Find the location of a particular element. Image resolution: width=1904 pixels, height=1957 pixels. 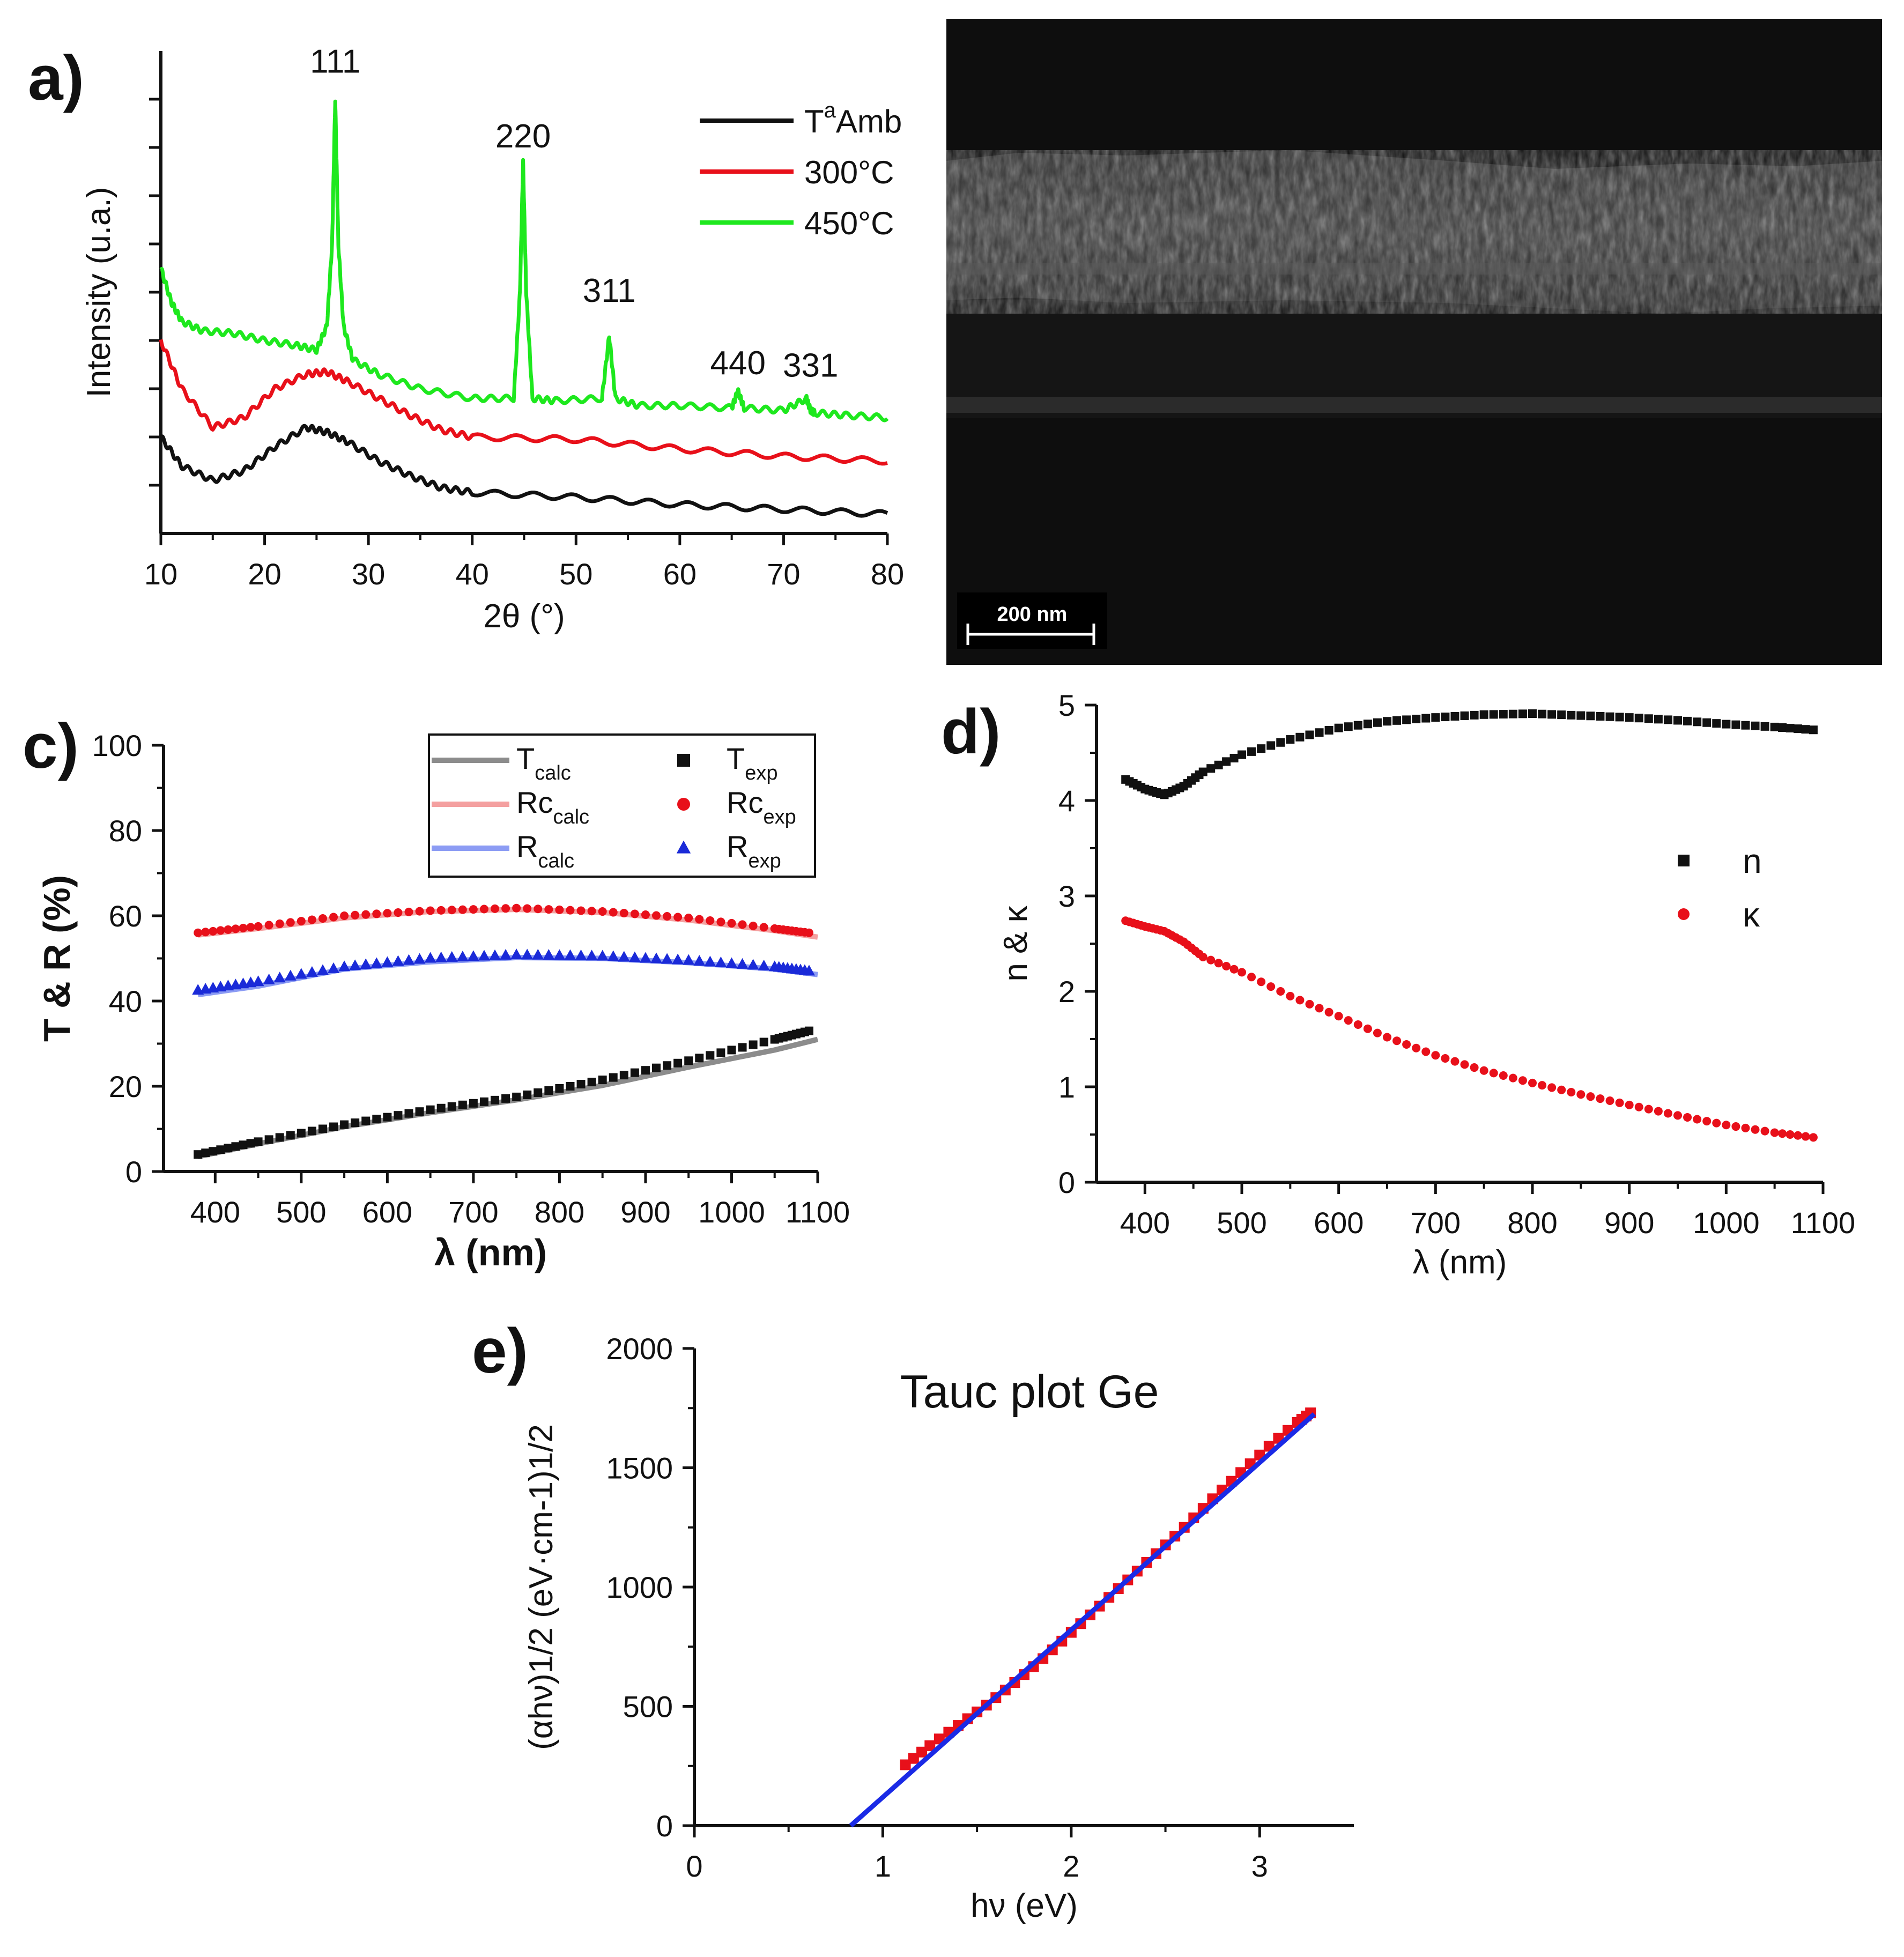

legend-marker is located at coordinates (683, 761).